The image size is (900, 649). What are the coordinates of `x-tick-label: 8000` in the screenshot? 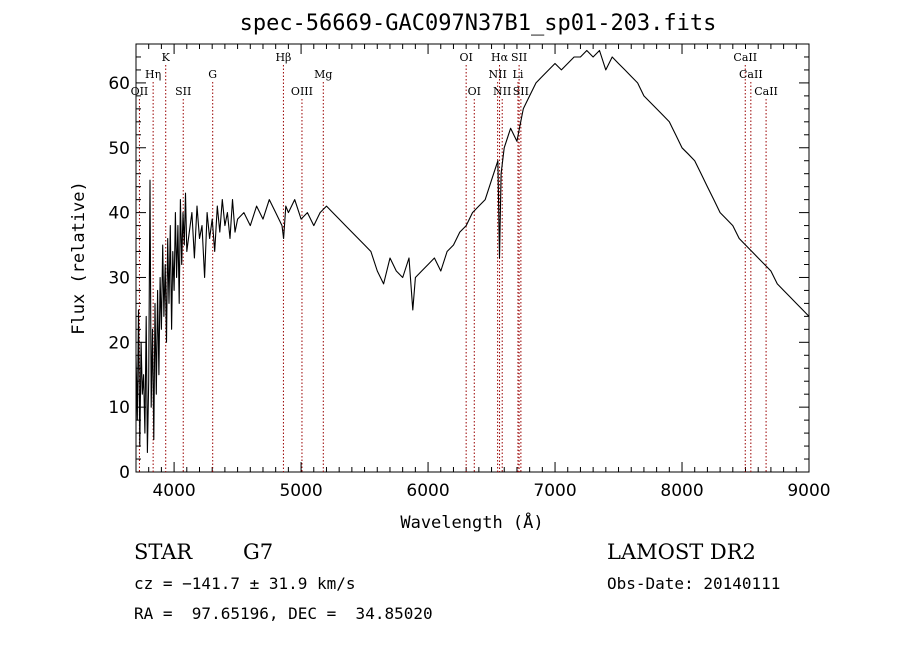 It's located at (681, 491).